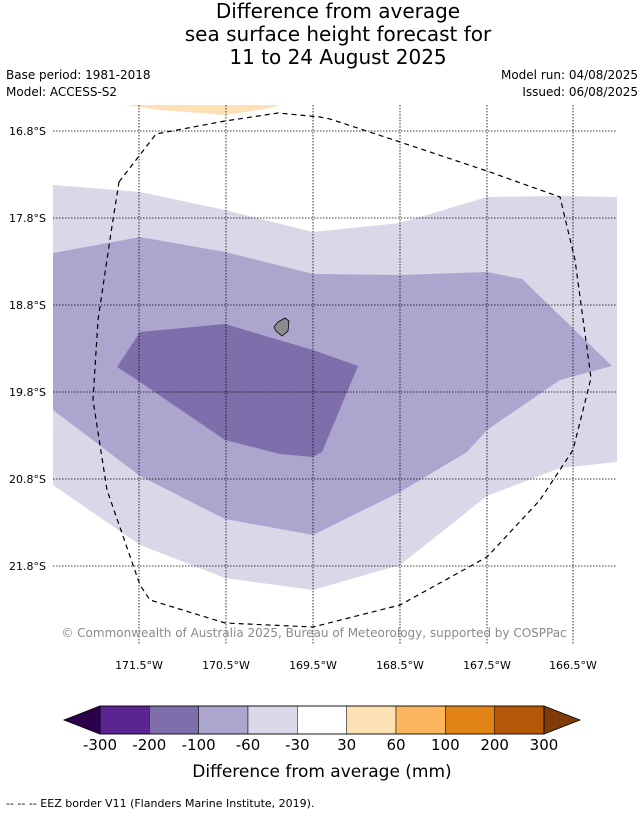 This screenshot has width=644, height=816. What do you see at coordinates (100, 745) in the screenshot?
I see `colorbar-tick-label: -300` at bounding box center [100, 745].